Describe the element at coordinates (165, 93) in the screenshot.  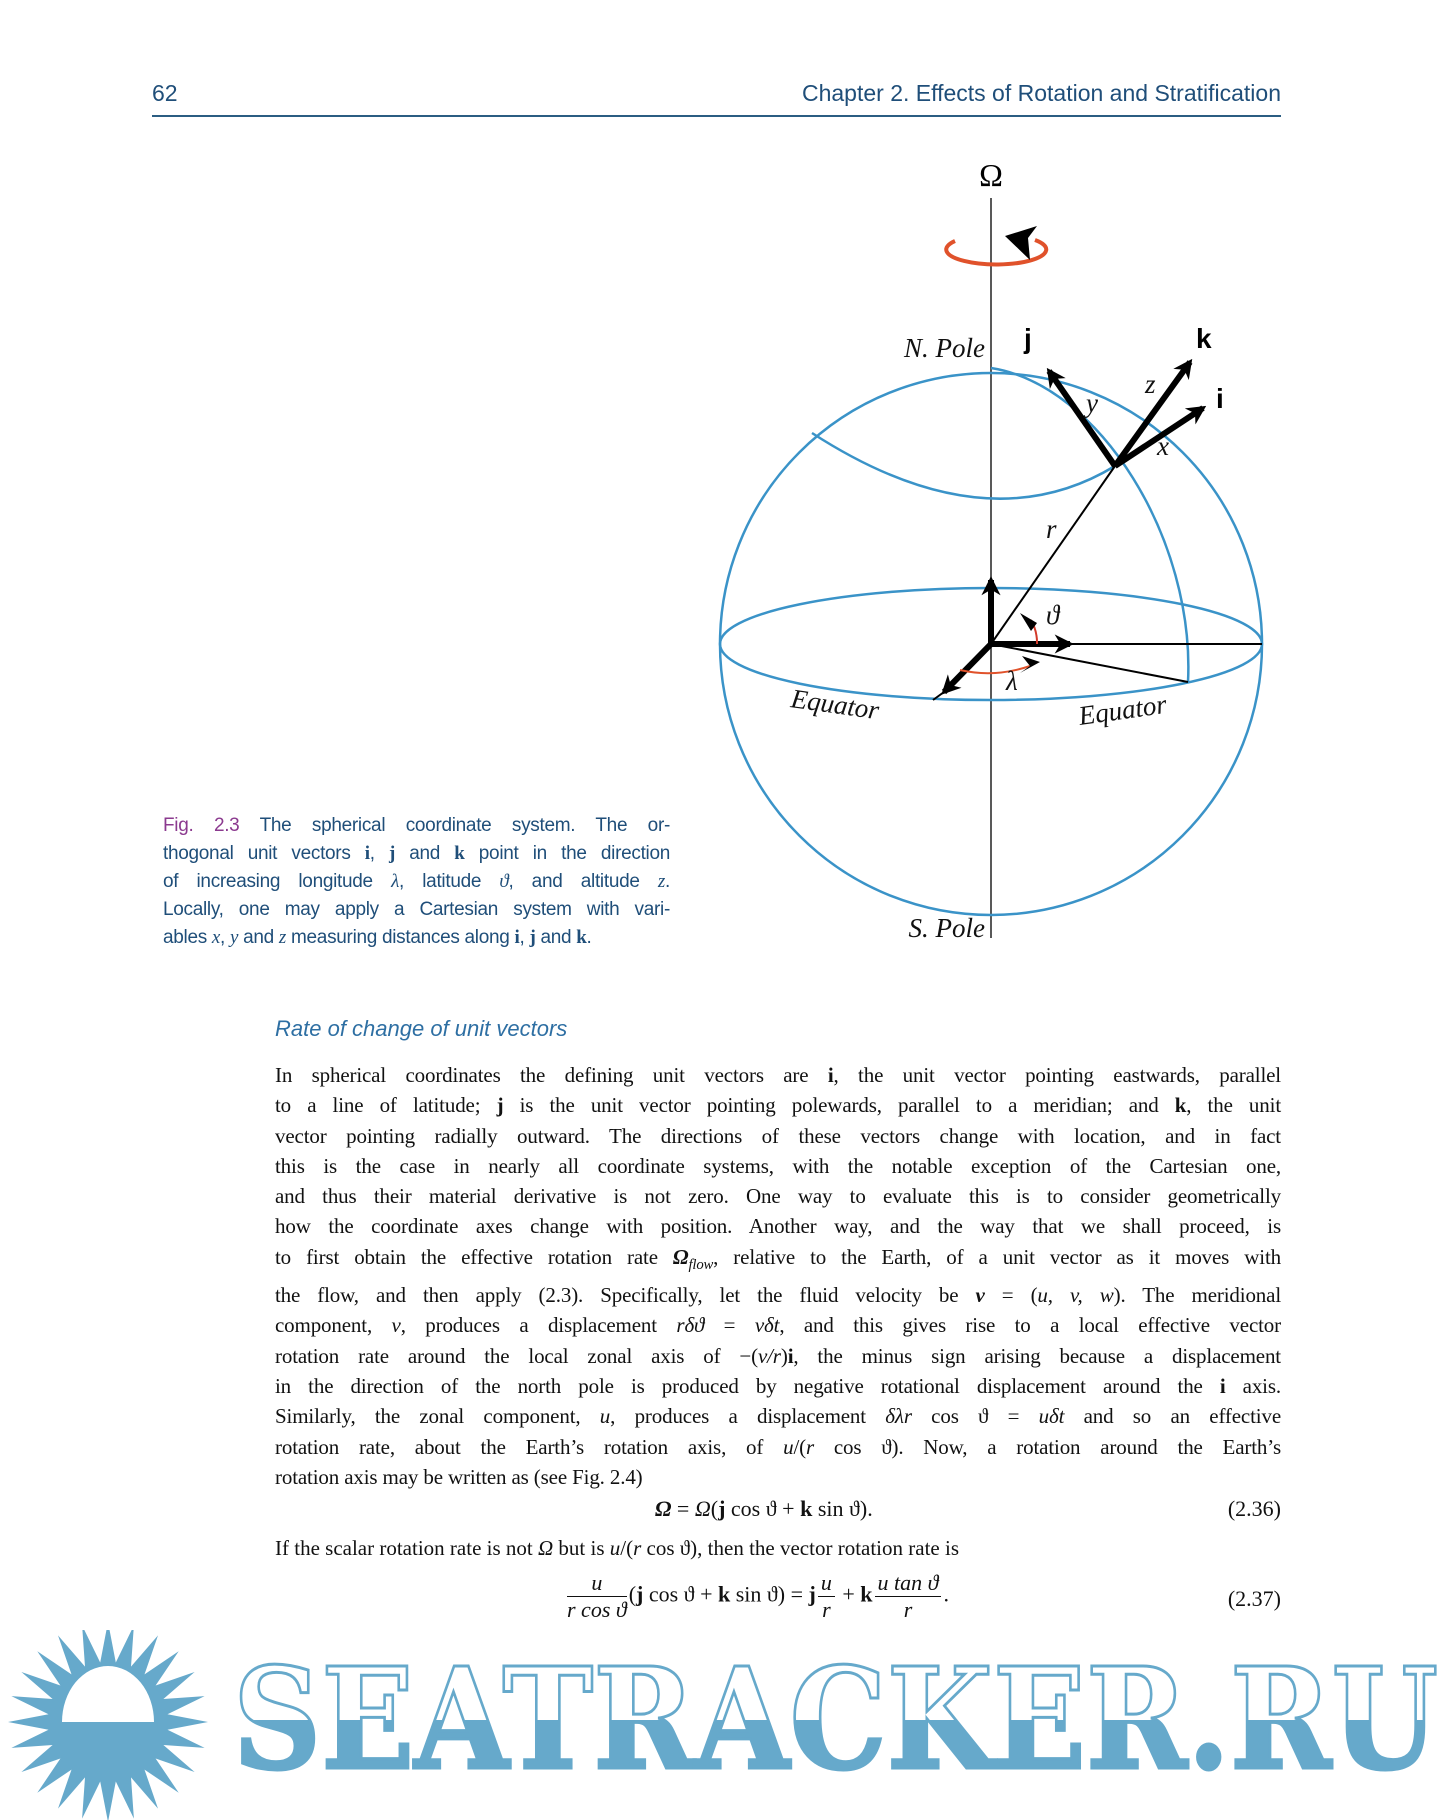
I see `page-number: 62` at that location.